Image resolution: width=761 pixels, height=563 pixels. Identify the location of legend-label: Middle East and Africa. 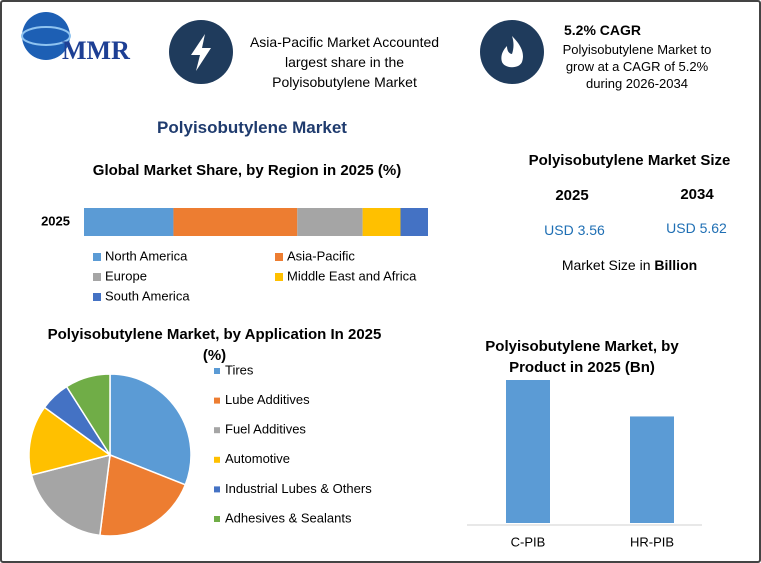
(352, 275).